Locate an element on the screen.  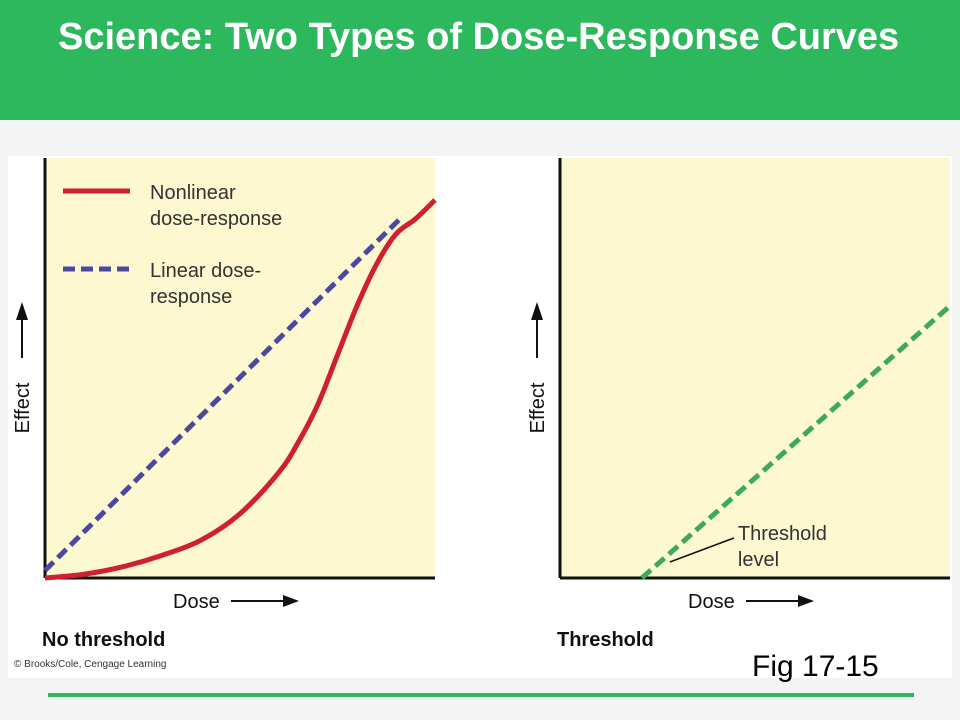
annotation-label: level is located at coordinates (758, 560).